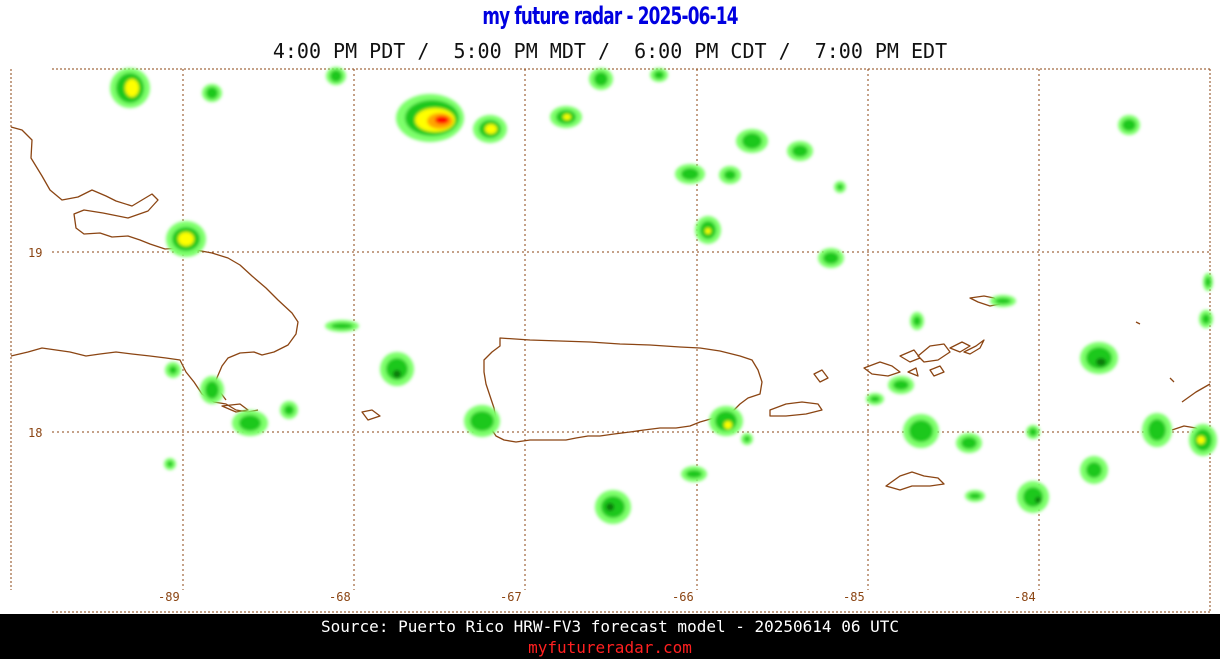 This screenshot has width=1220, height=659. What do you see at coordinates (796, 409) in the screenshot?
I see `coast-culebra-vieques` at bounding box center [796, 409].